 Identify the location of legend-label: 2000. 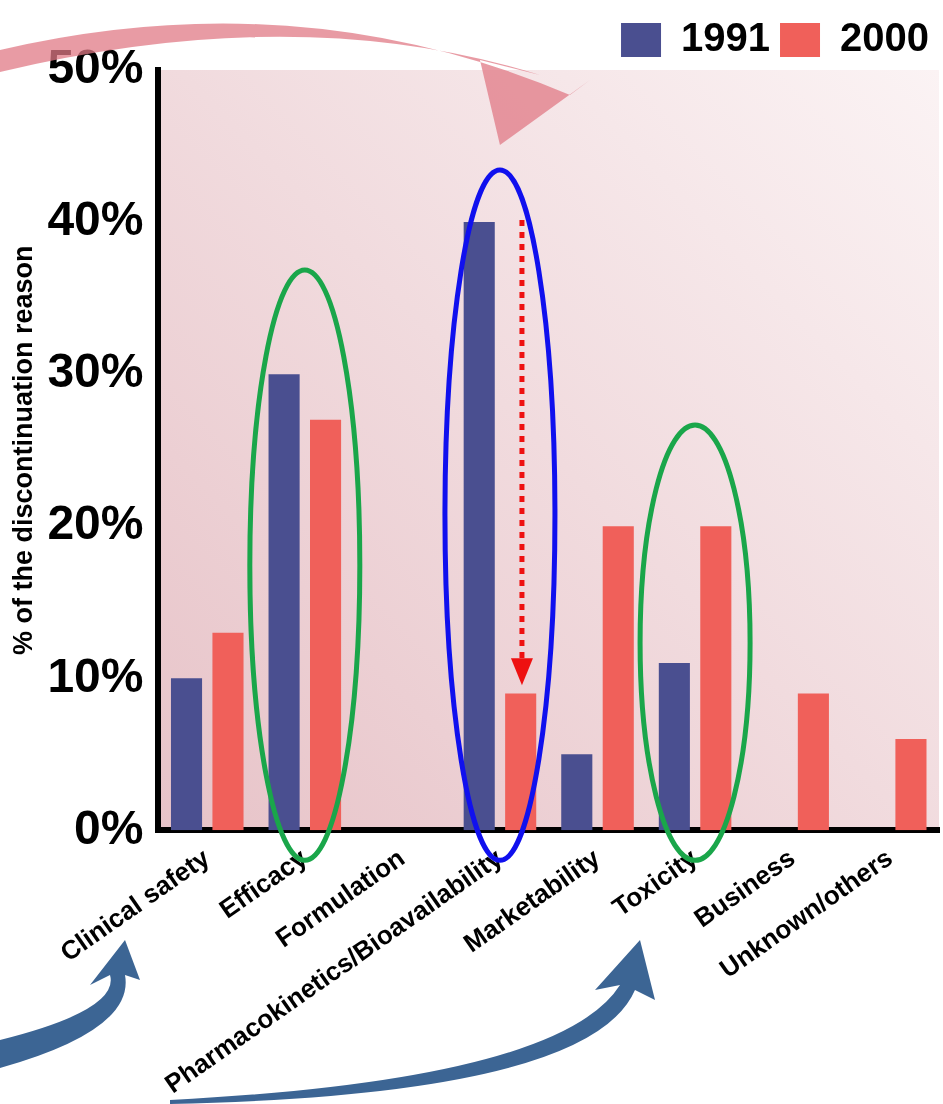
(884, 37).